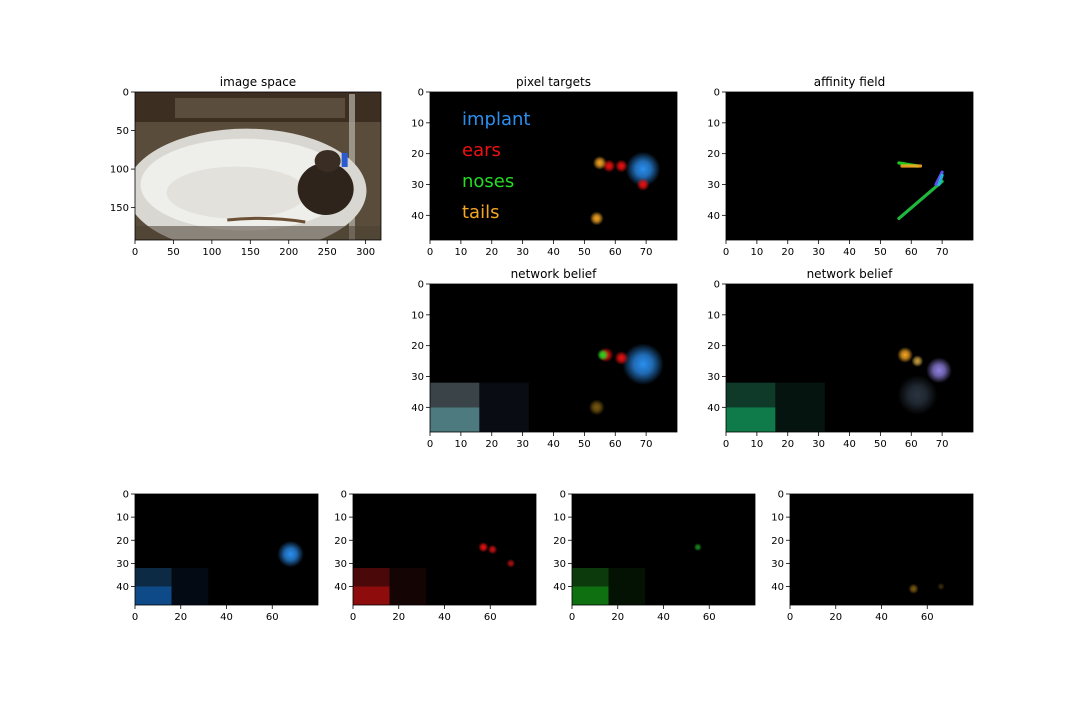 This screenshot has width=1080, height=720. What do you see at coordinates (544, 358) in the screenshot?
I see `panel-network-belief-1: network belief 0 10 20 30 40 50 60 70 0 10 20 30 40` at bounding box center [544, 358].